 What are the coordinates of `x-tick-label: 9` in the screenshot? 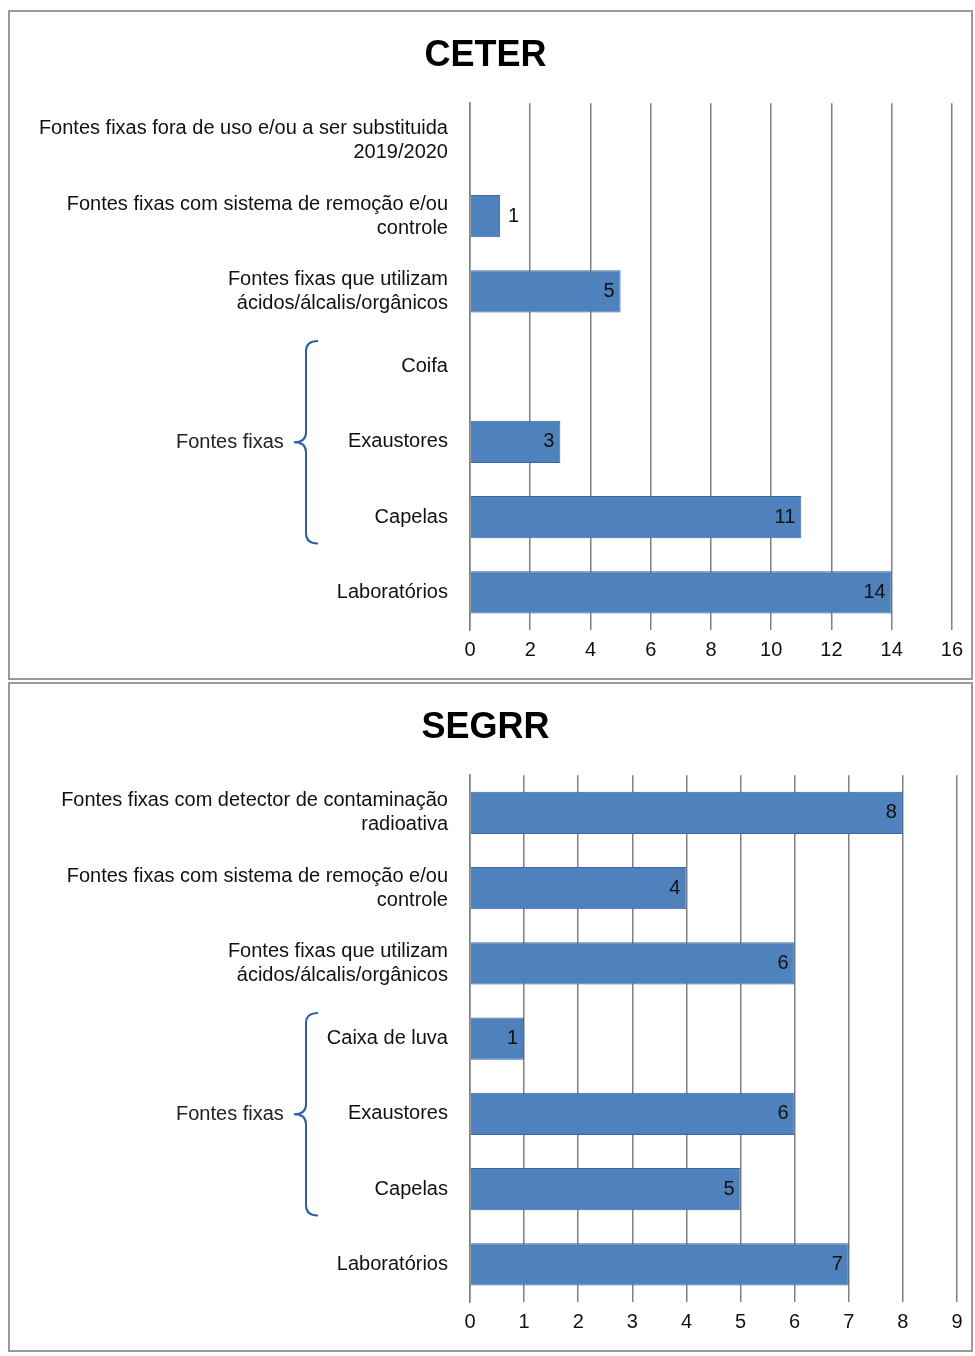 It's located at (957, 1320).